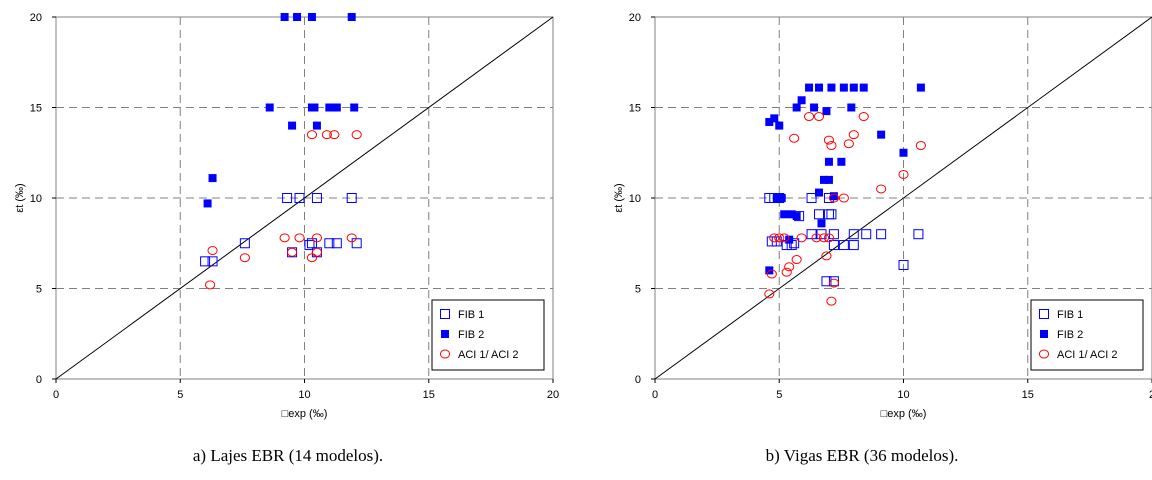  What do you see at coordinates (553, 395) in the screenshot?
I see `x-tick-label: 20` at bounding box center [553, 395].